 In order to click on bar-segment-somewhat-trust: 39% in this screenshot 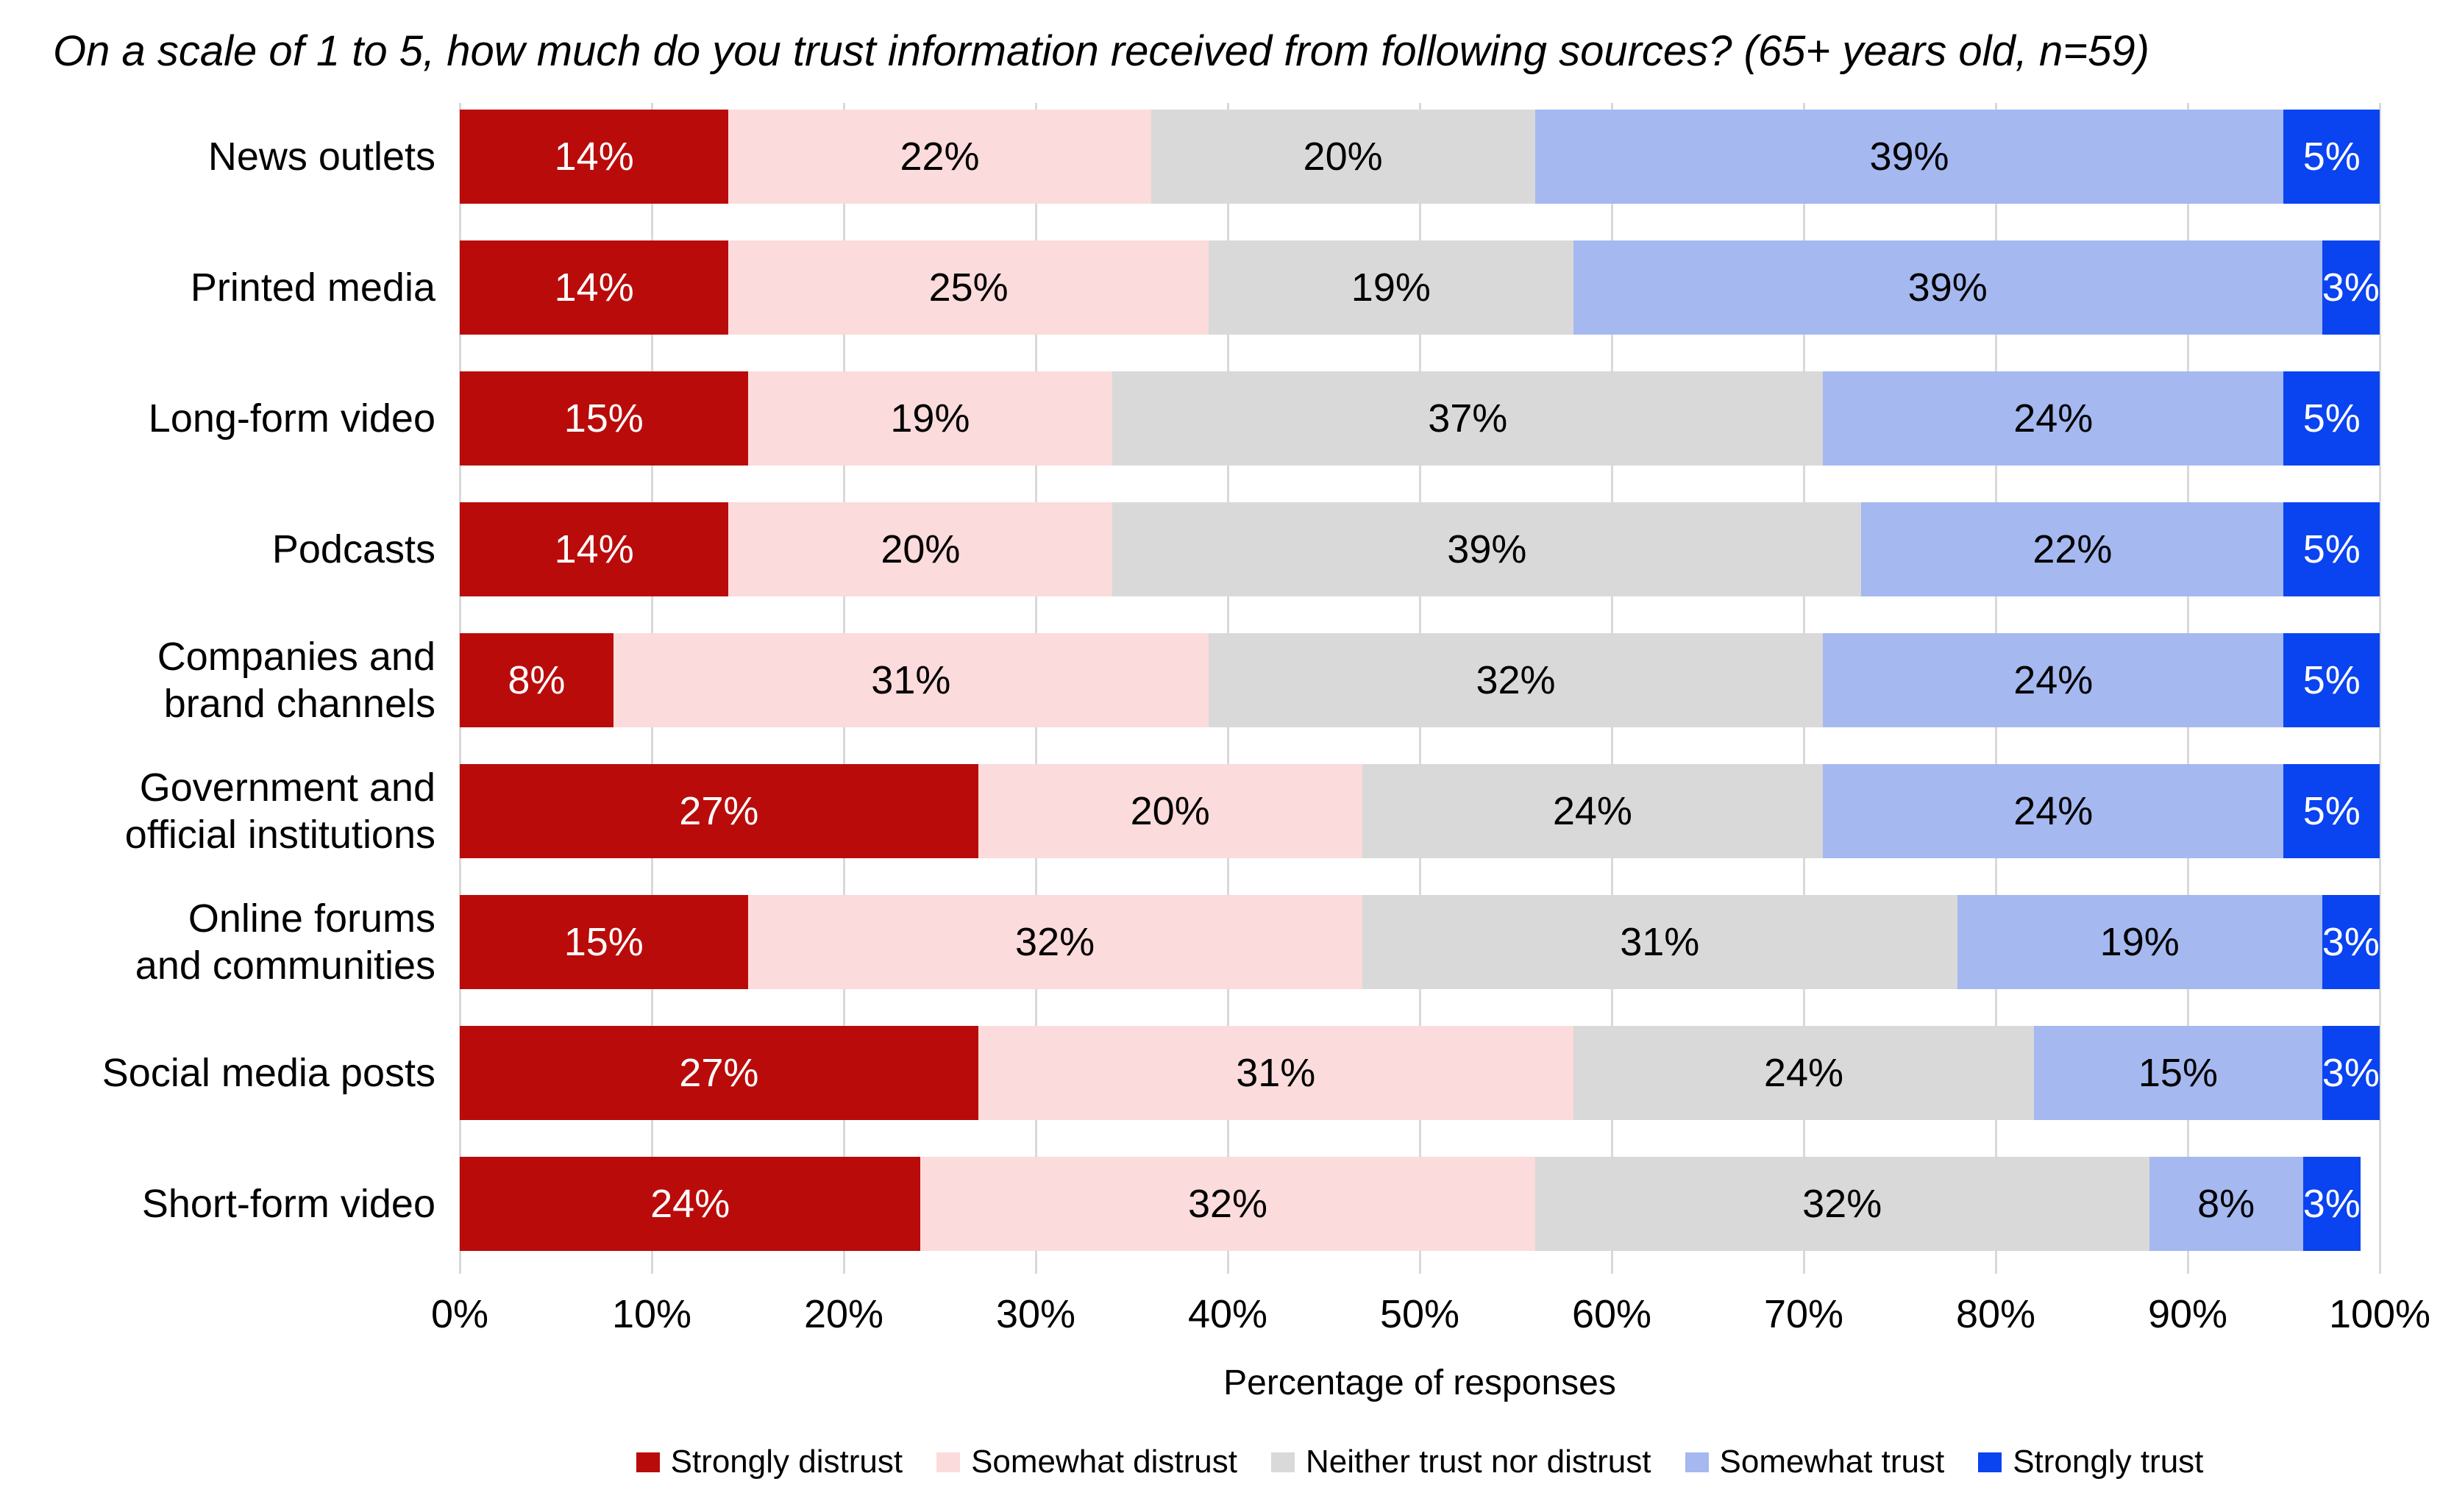, I will do `click(1909, 157)`.